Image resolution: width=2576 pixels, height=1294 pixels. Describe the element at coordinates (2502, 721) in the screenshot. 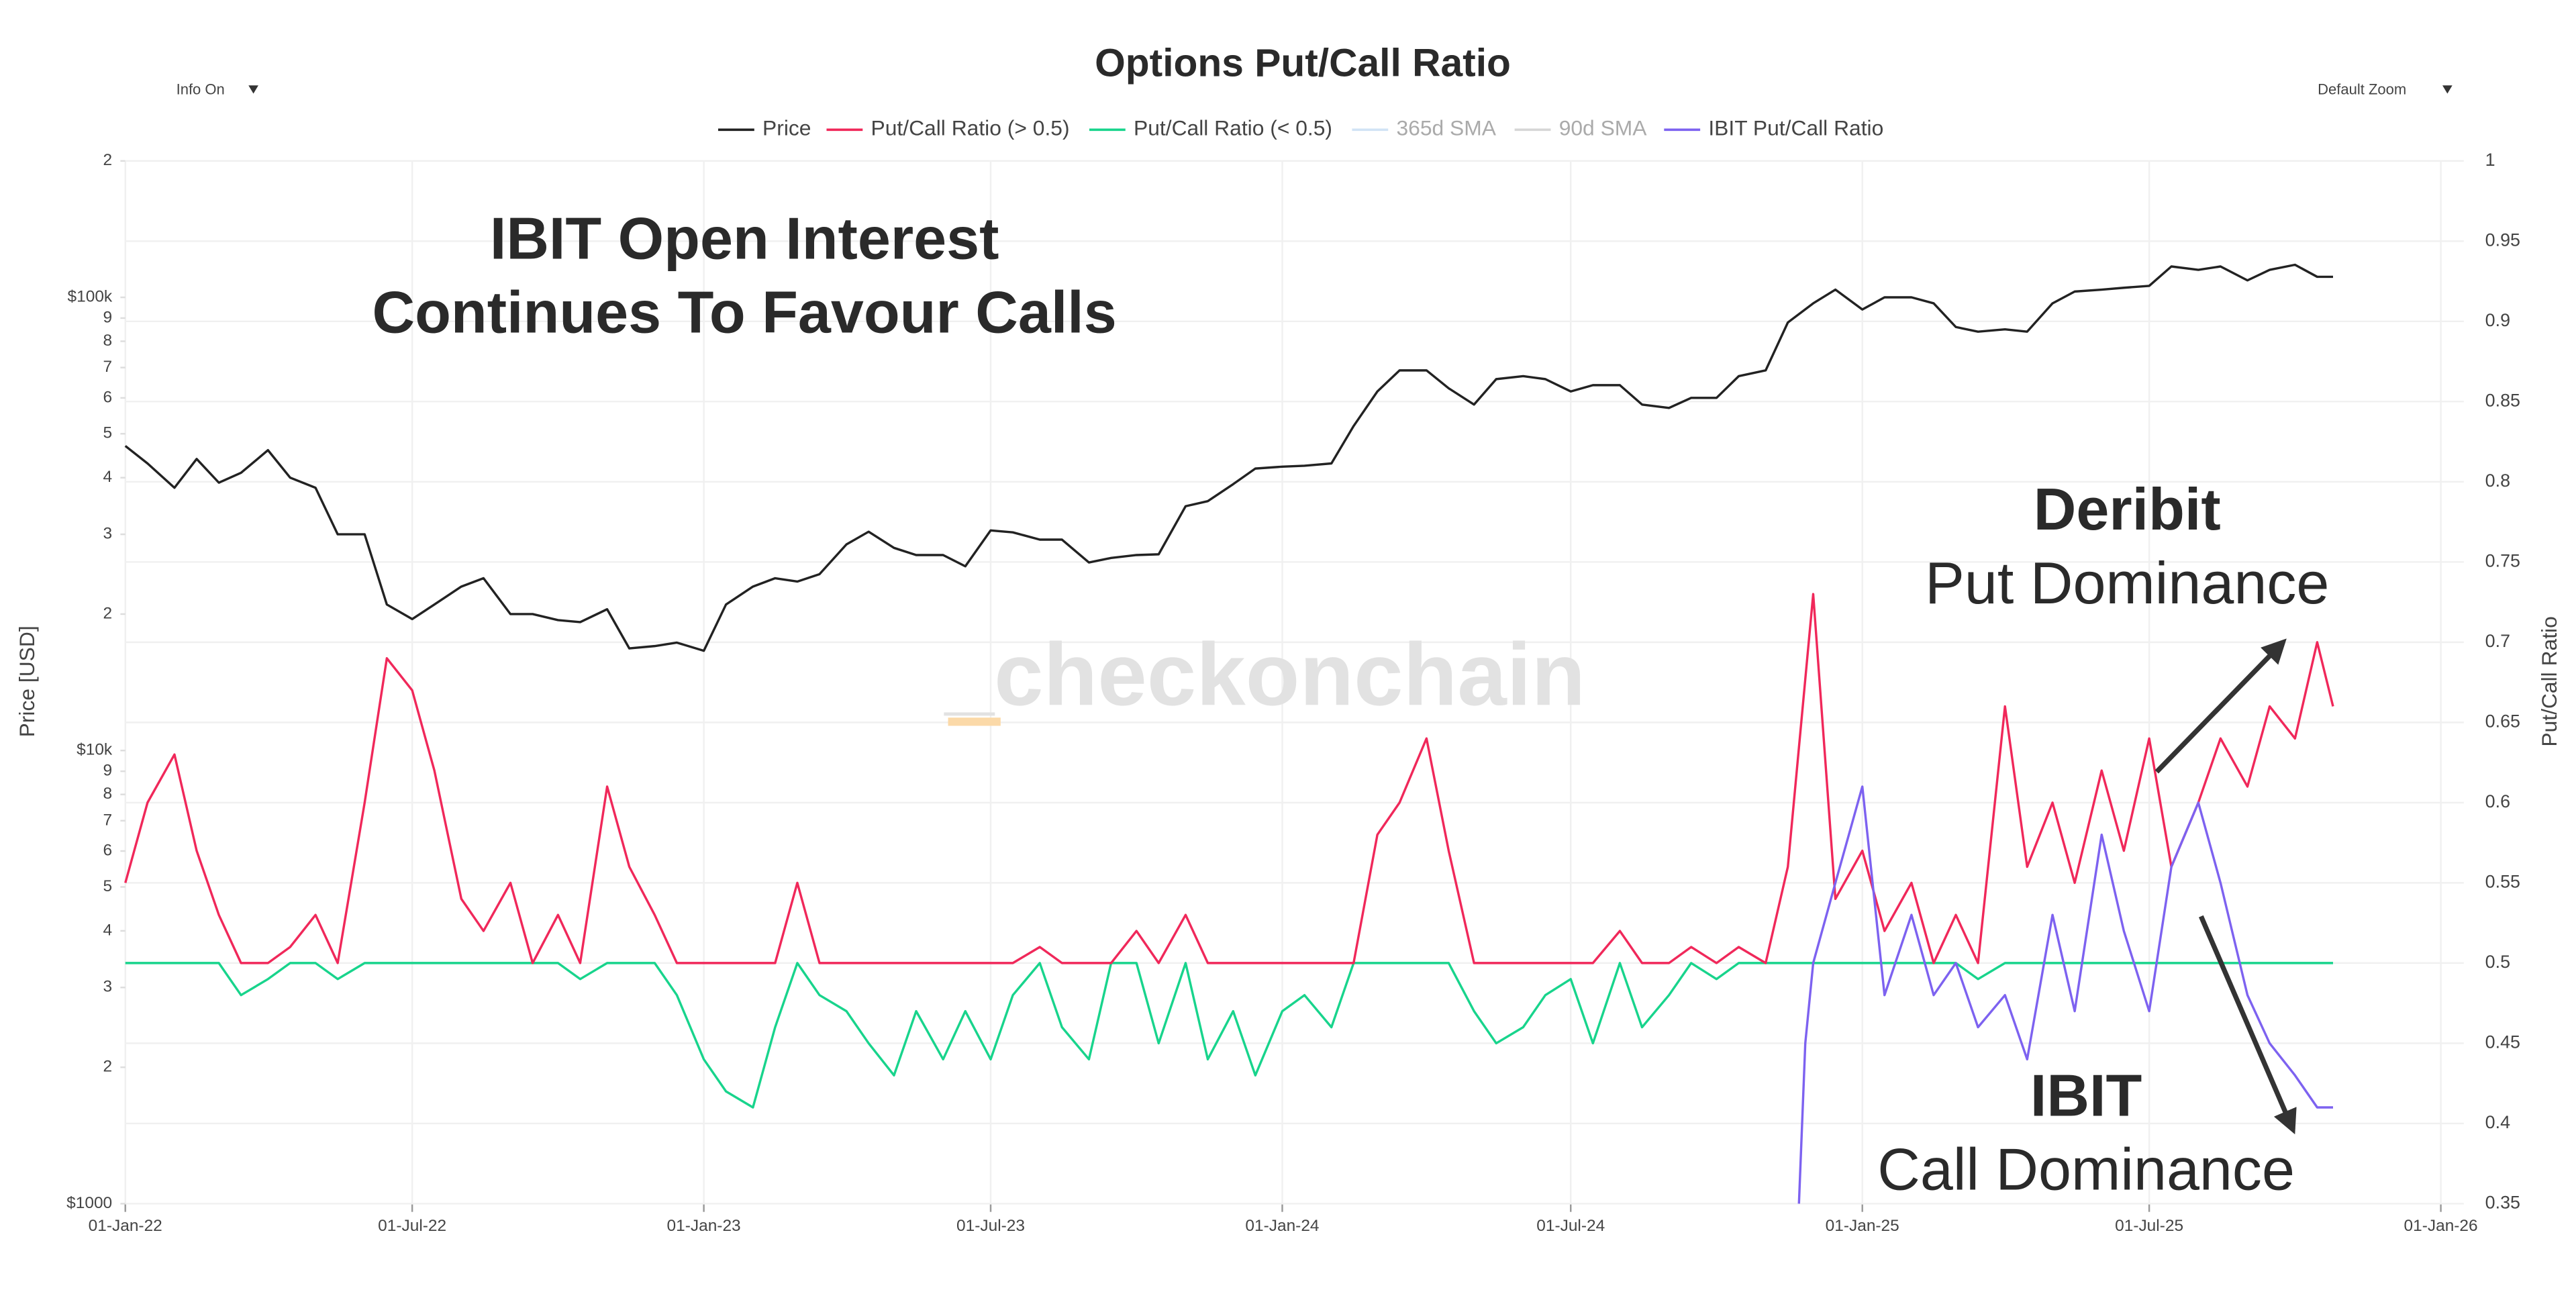

I see `y2-tick-label: 0.65` at that location.